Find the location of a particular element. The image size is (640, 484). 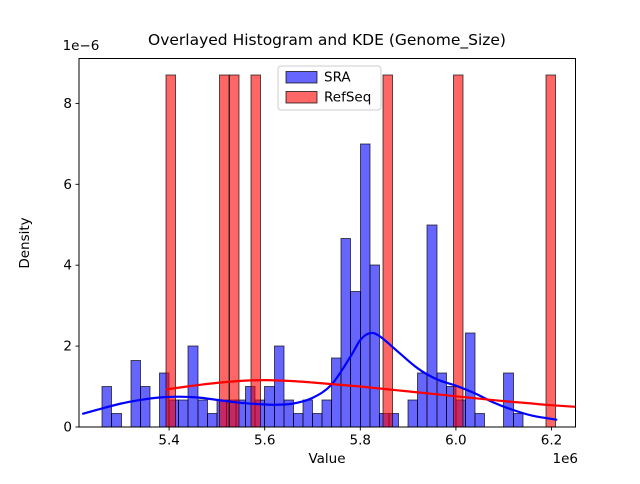

x-axis-label: Value is located at coordinates (326, 459).